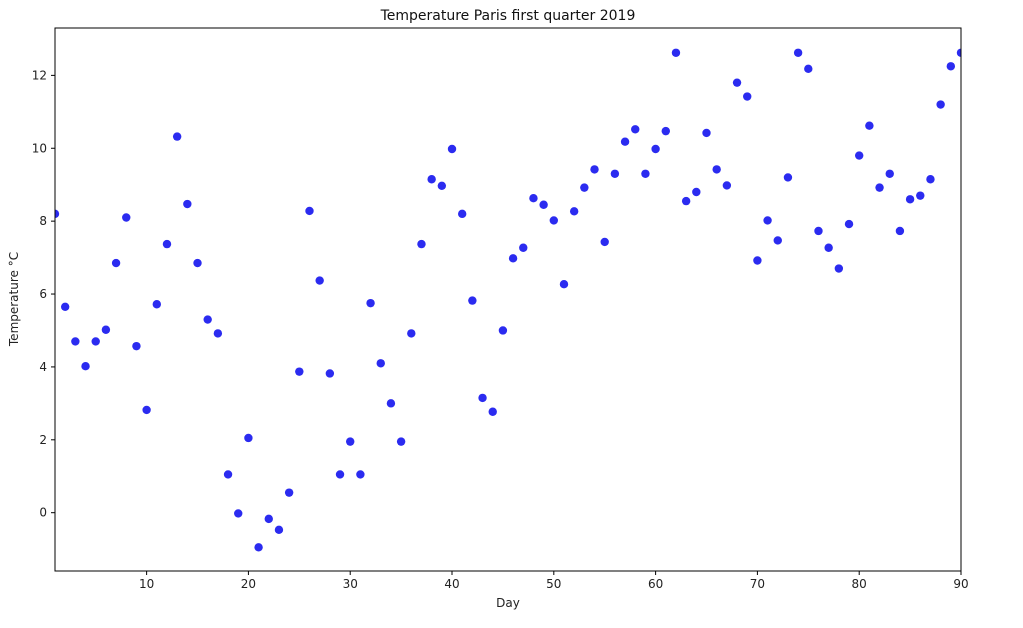 The height and width of the screenshot is (628, 1023). Describe the element at coordinates (43, 367) in the screenshot. I see `y-tick-label: 4` at that location.